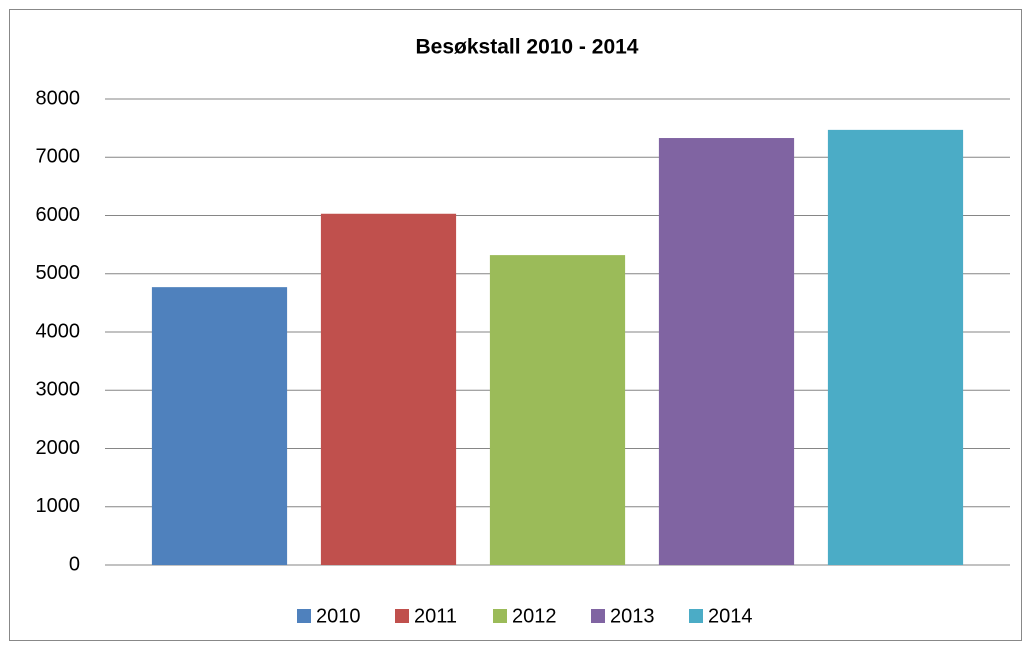 The height and width of the screenshot is (650, 1031). I want to click on legend-label: 2013, so click(632, 616).